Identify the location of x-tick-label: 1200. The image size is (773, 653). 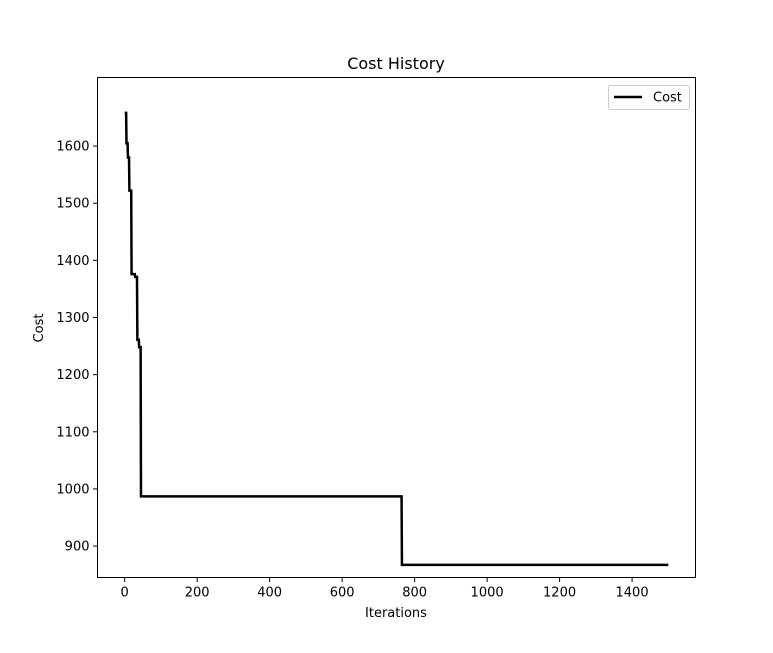
(559, 593).